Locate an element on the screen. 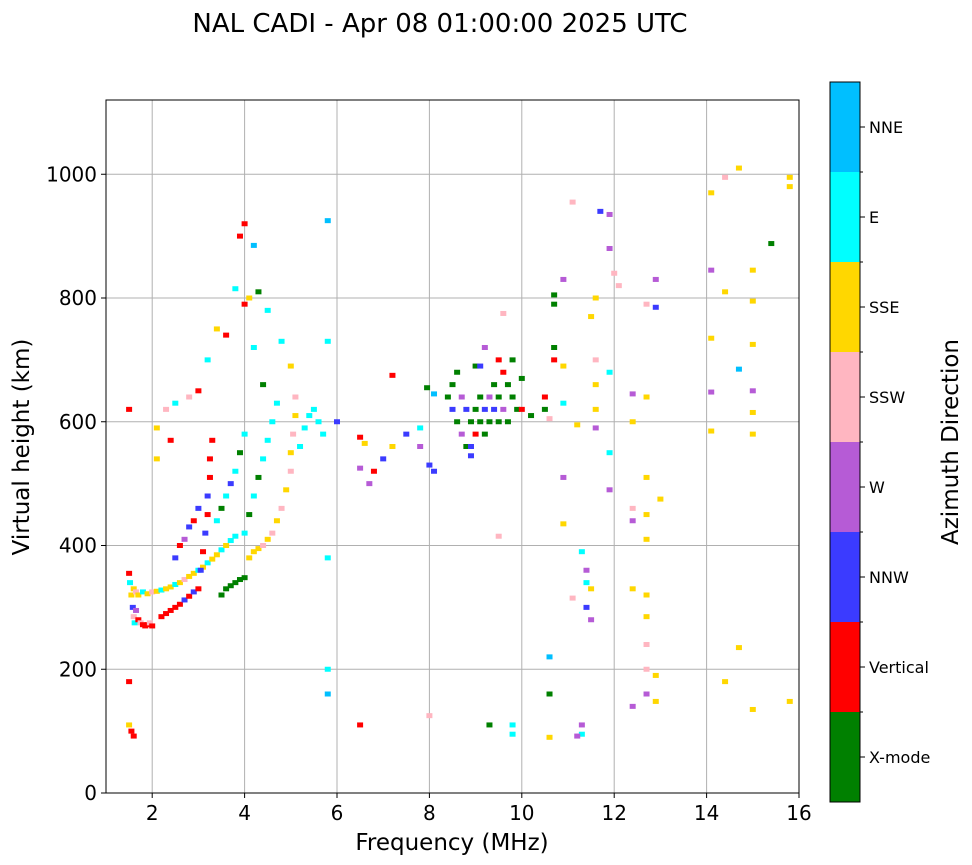 The height and width of the screenshot is (865, 972). x-tick-label: 6 is located at coordinates (337, 813).